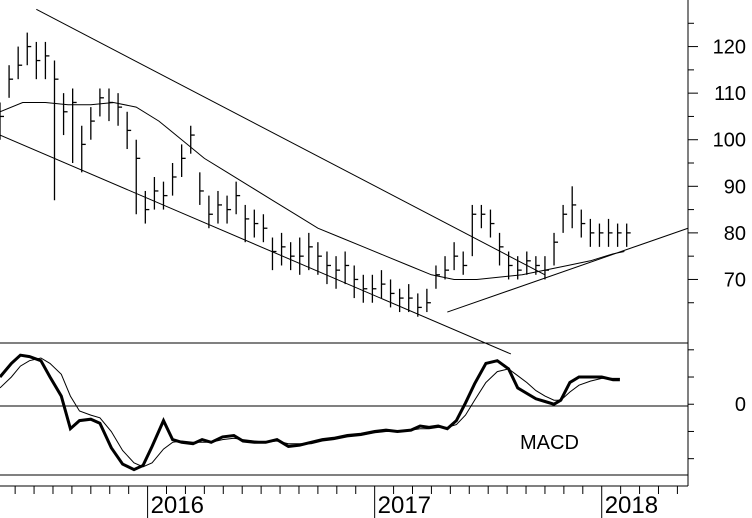 The image size is (752, 518). What do you see at coordinates (735, 280) in the screenshot?
I see `price-axis-tick-label: 70` at bounding box center [735, 280].